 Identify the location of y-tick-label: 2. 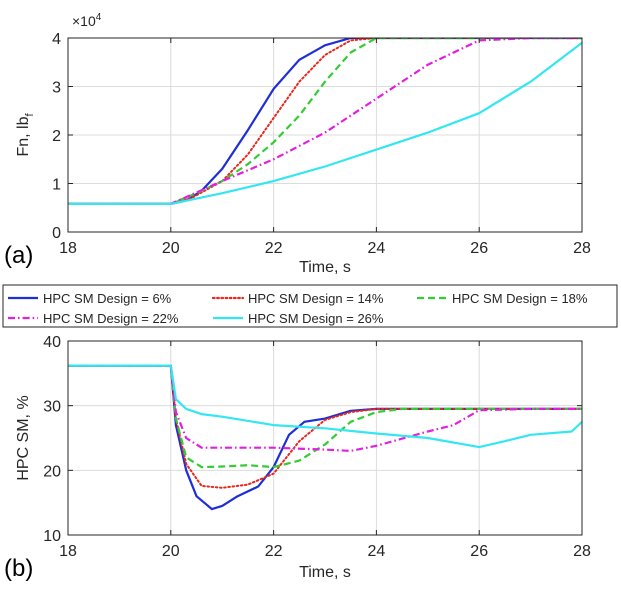
(56, 136).